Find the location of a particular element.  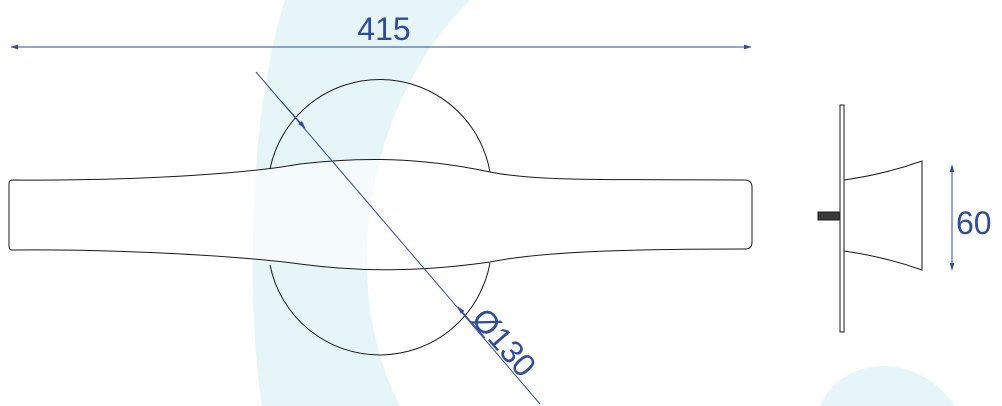

diameter-arrow-top is located at coordinates (292, 114).